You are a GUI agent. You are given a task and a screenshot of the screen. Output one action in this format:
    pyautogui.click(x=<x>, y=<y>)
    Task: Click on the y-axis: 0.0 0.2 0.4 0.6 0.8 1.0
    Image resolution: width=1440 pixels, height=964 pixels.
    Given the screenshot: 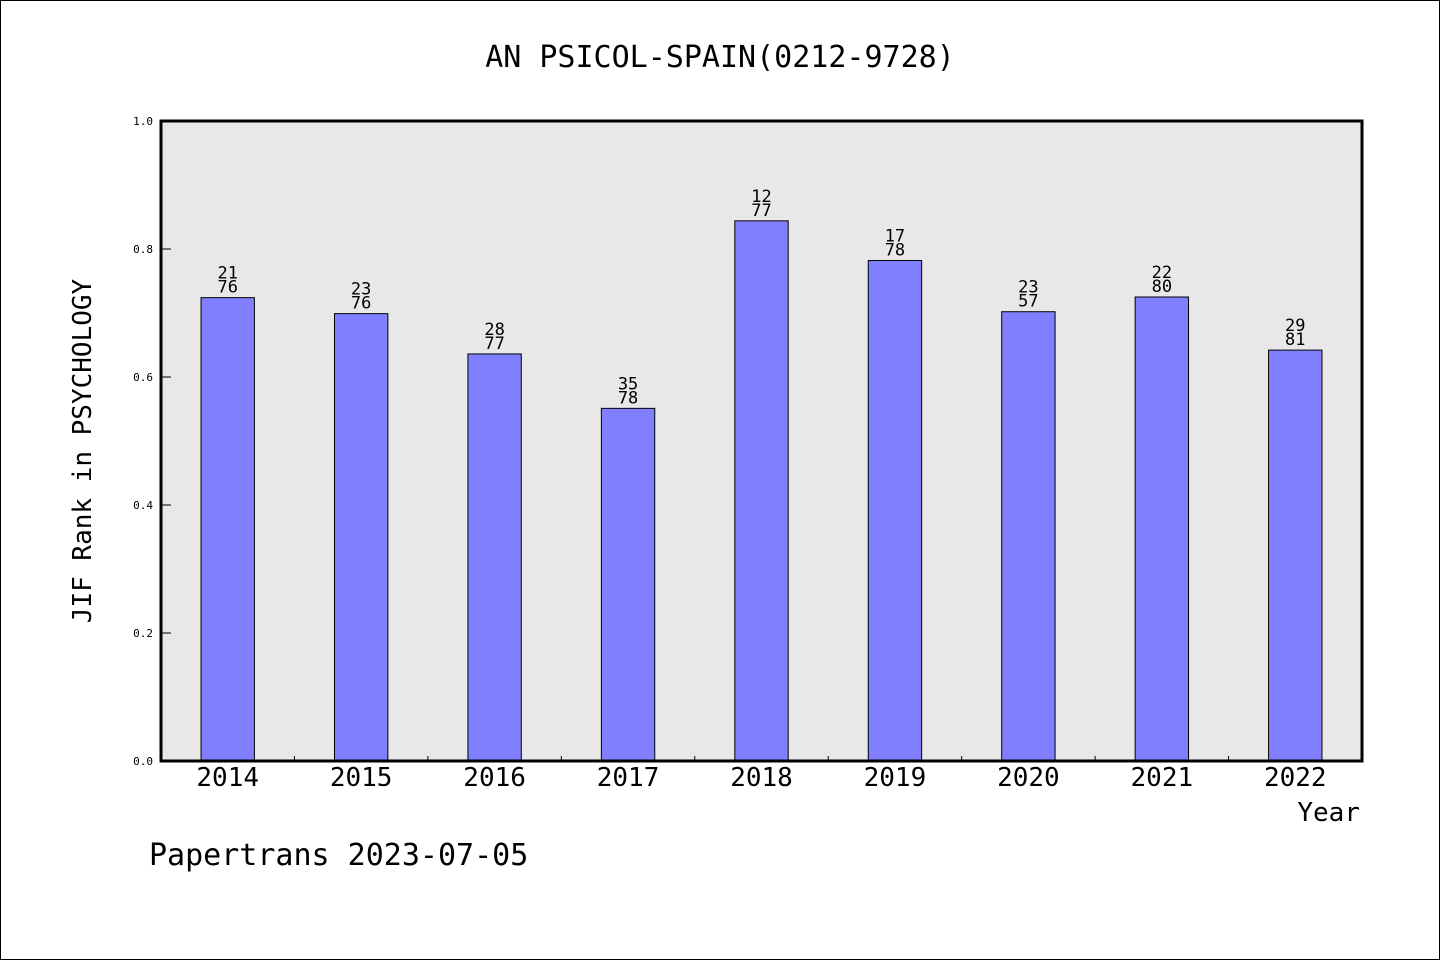 What is the action you would take?
    pyautogui.click(x=152, y=441)
    